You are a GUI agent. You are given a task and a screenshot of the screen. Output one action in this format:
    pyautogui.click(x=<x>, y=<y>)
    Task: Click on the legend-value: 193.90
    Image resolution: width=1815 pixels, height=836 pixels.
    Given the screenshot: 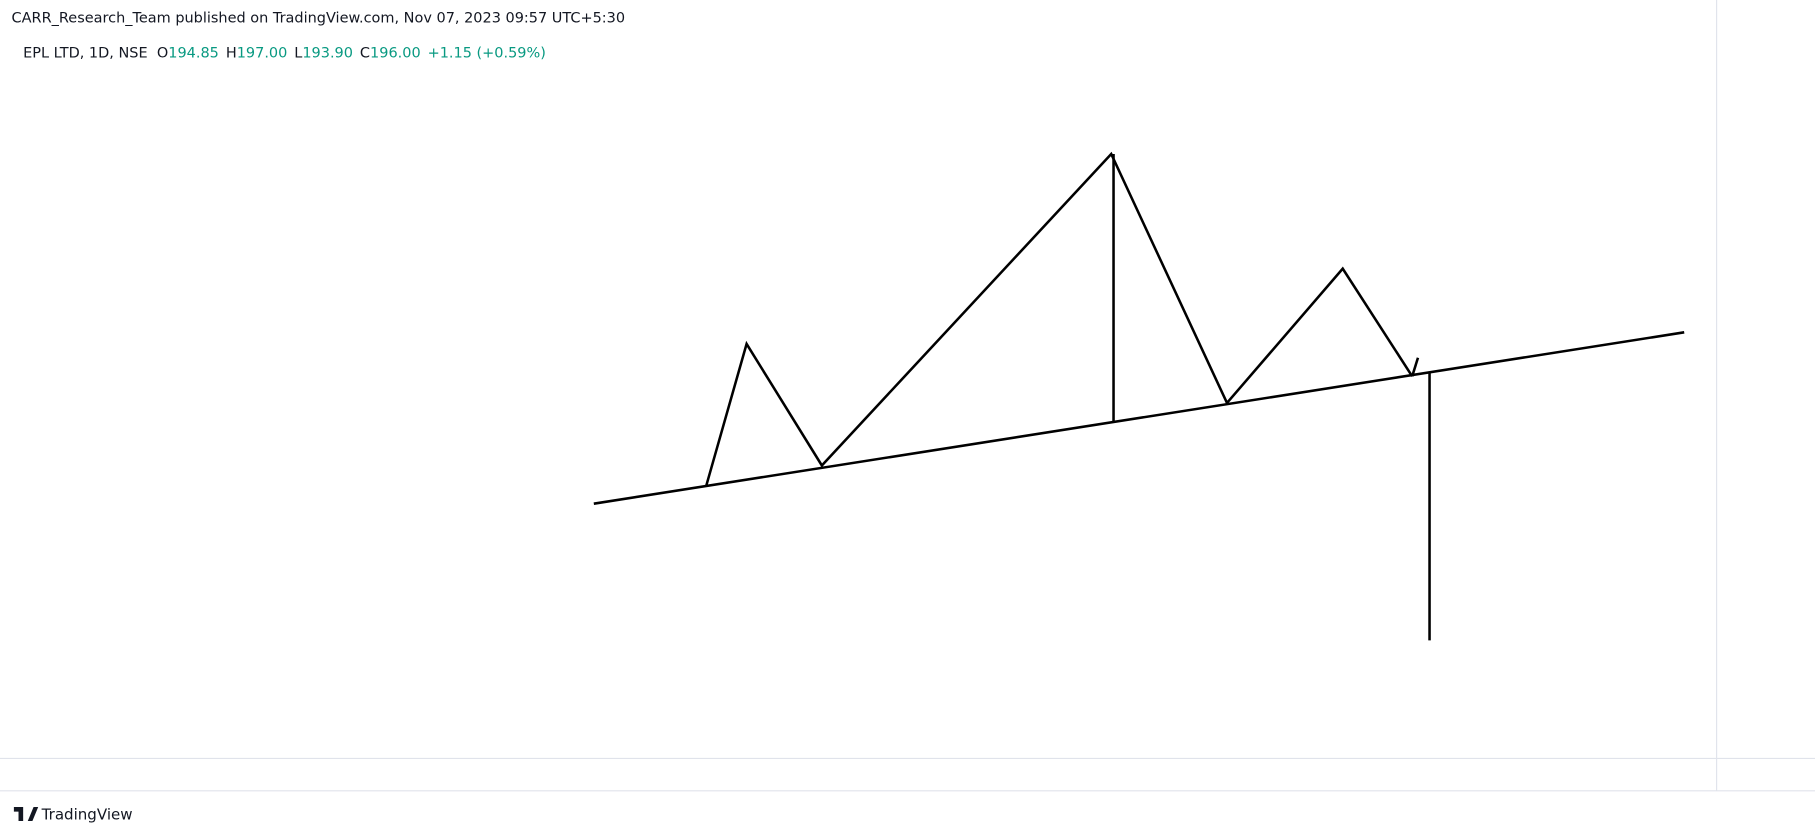 What is the action you would take?
    pyautogui.click(x=327, y=53)
    